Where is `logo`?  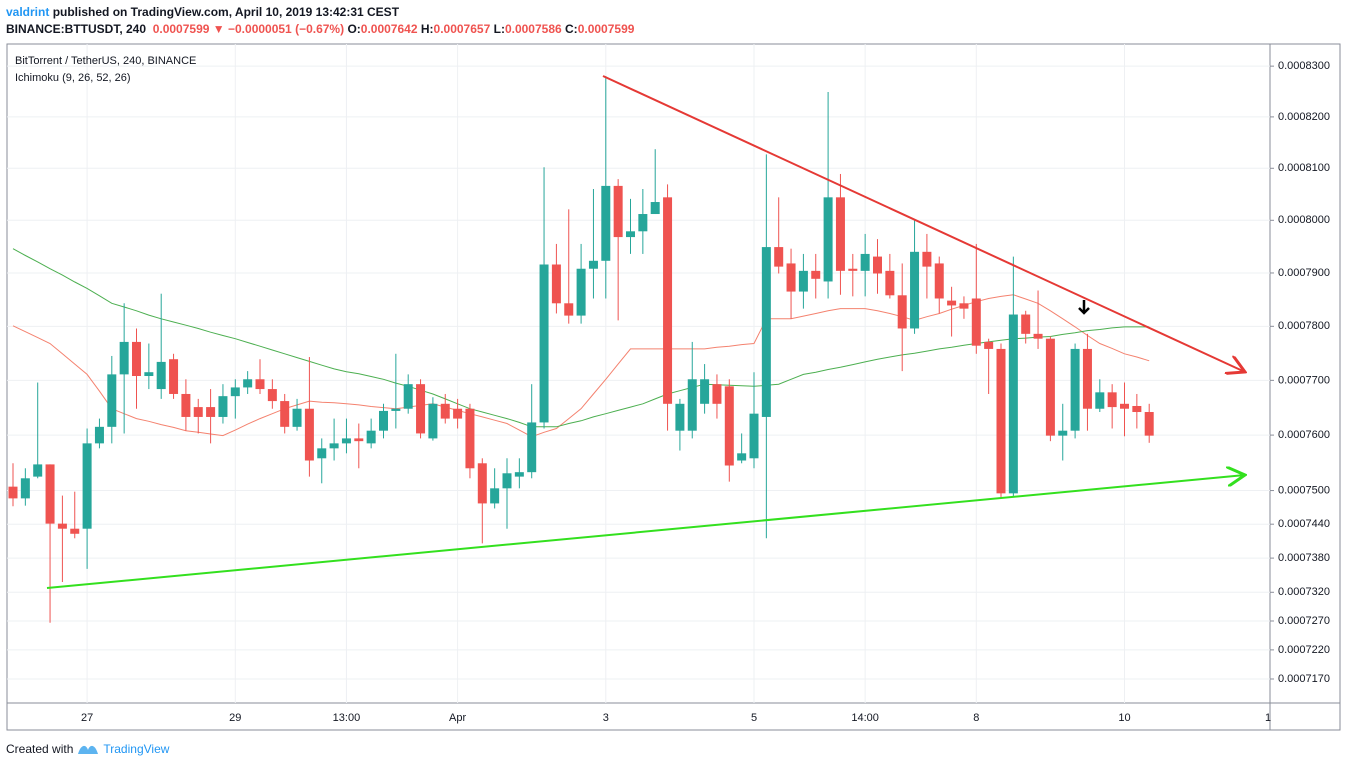
logo is located at coordinates (88, 749).